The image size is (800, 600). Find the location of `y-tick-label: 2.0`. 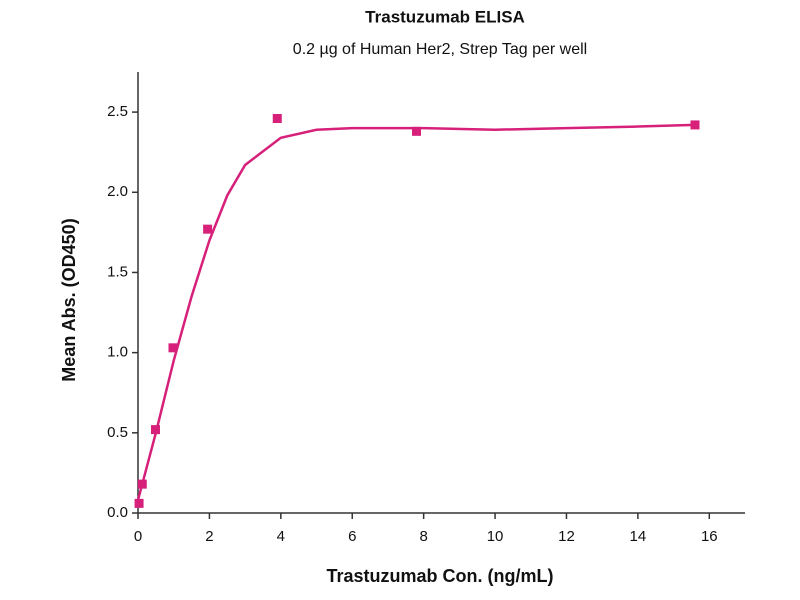

y-tick-label: 2.0 is located at coordinates (117, 191).